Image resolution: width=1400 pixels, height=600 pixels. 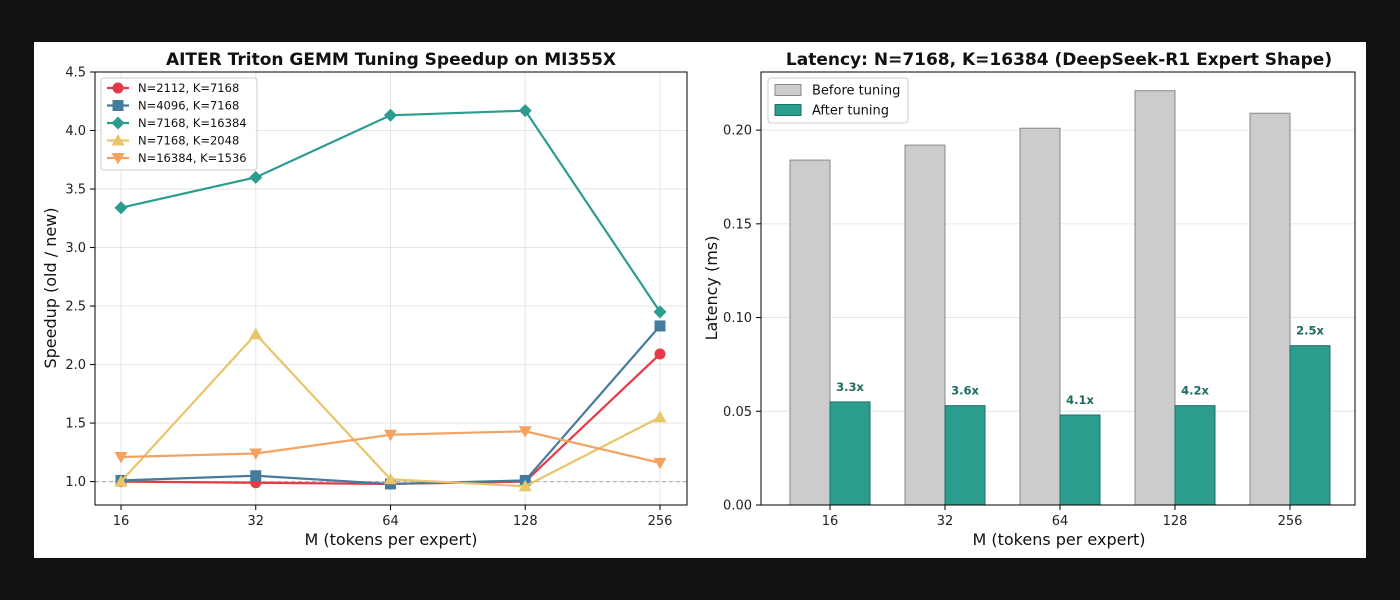 I want to click on right-legend-box, so click(x=838, y=100).